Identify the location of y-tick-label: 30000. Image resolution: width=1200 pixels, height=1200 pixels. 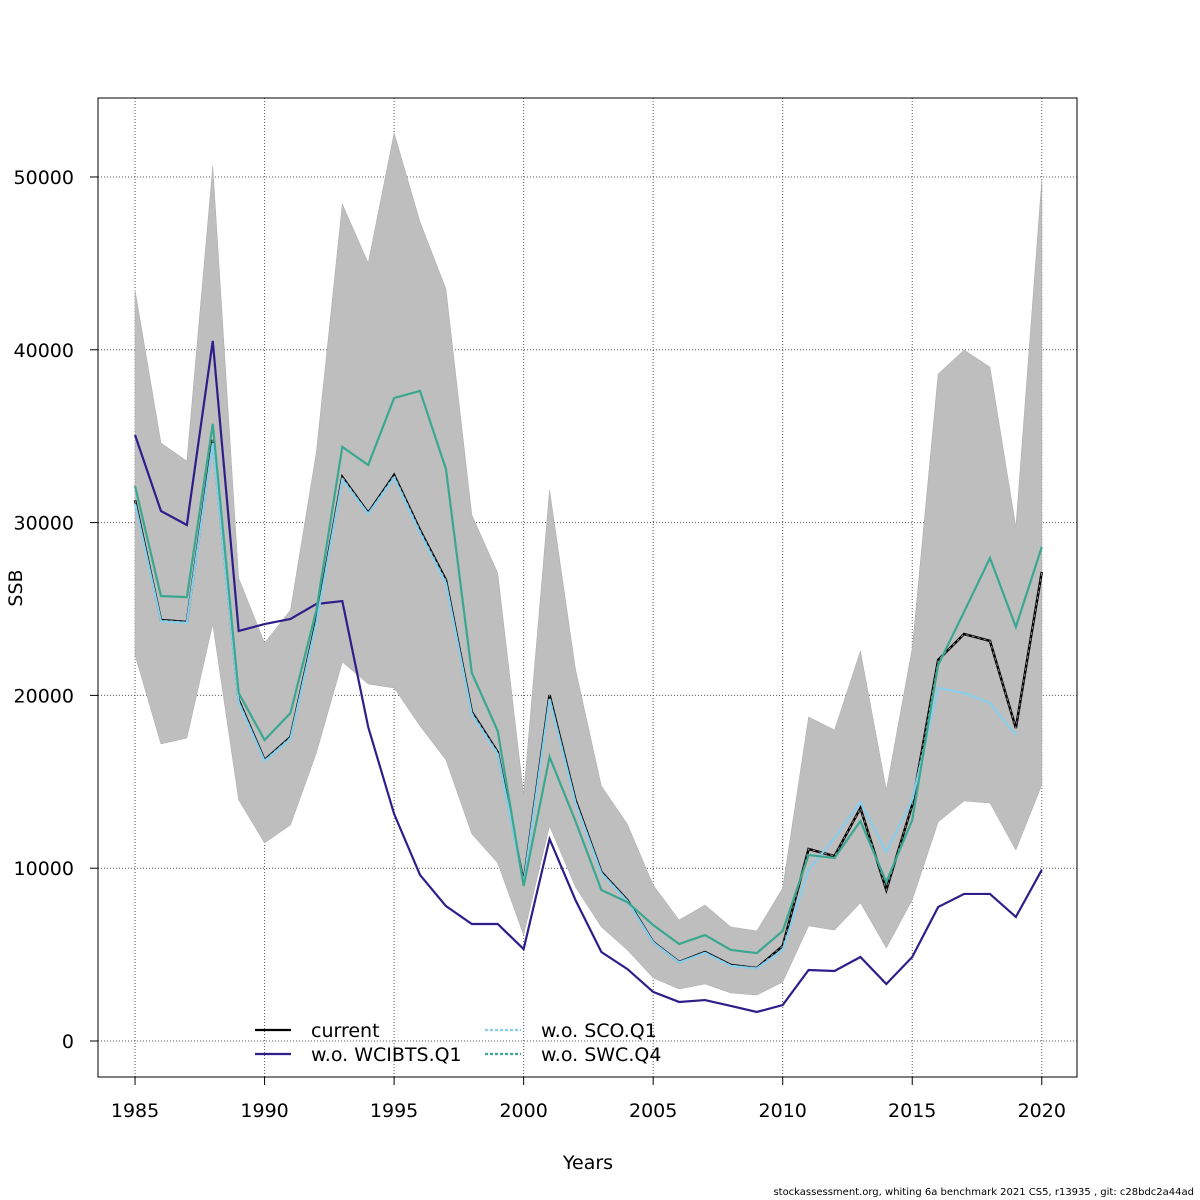
(44, 524).